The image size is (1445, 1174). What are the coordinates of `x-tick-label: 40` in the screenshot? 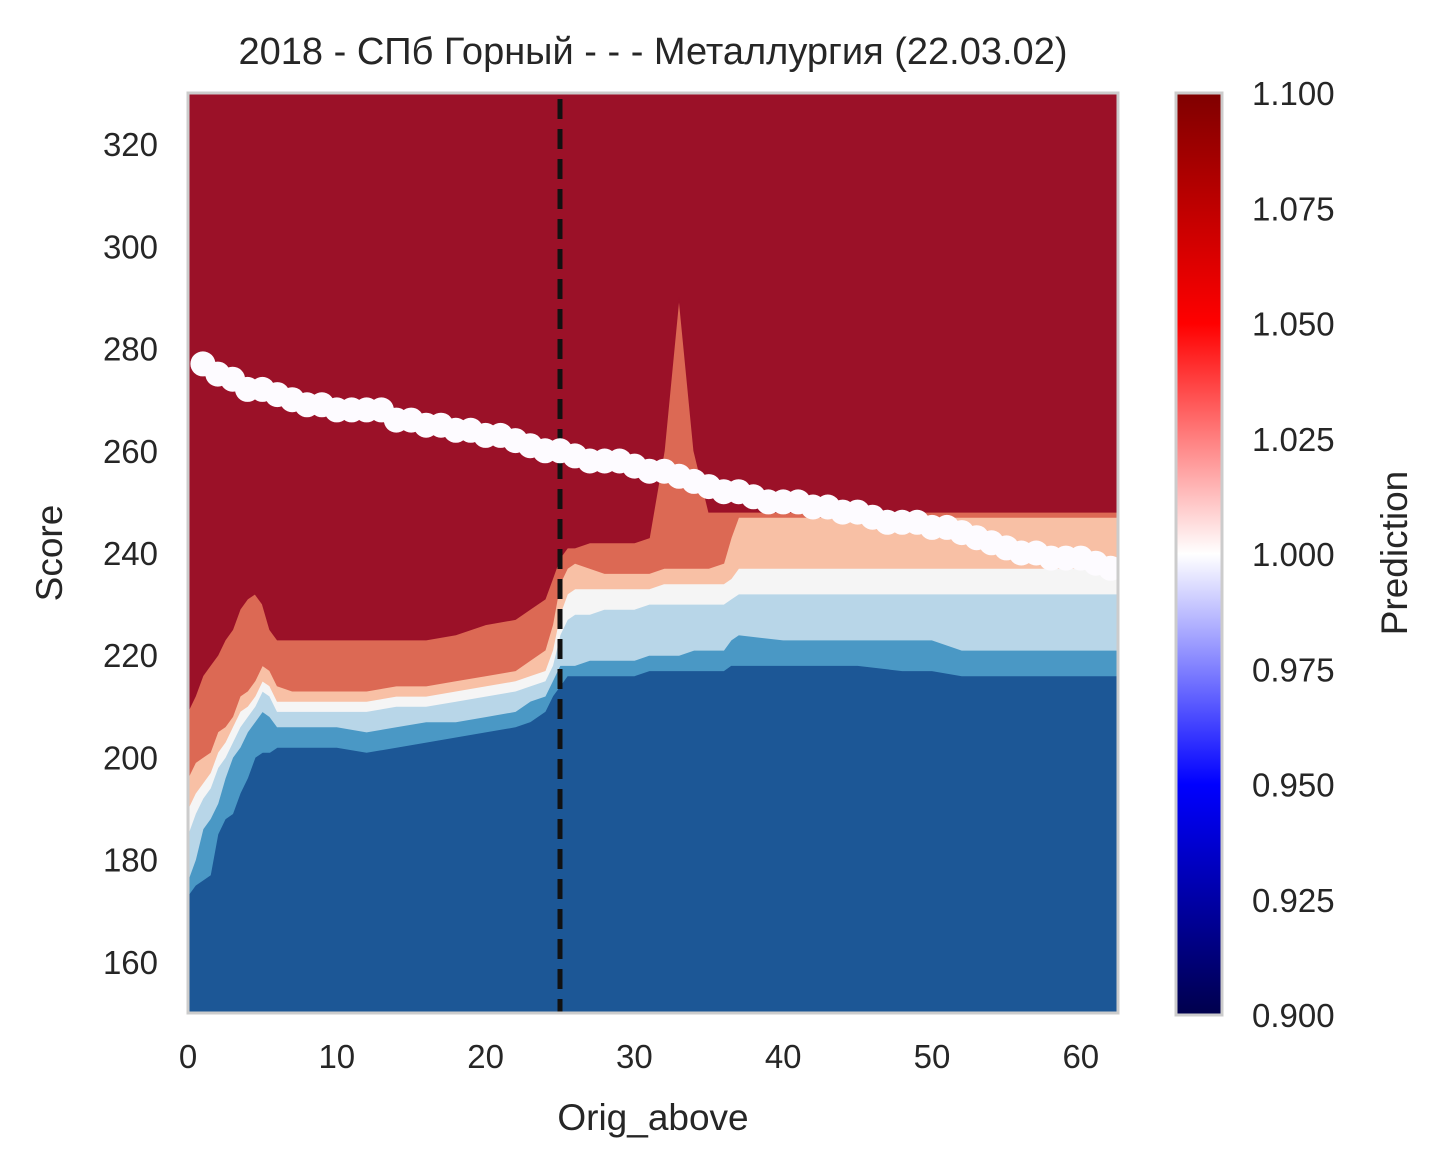 It's located at (783, 1056).